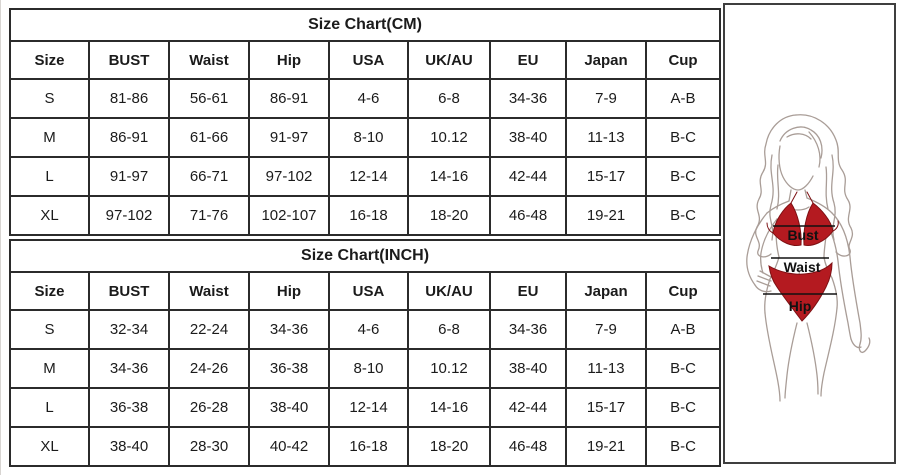 This screenshot has width=900, height=475. Describe the element at coordinates (449, 329) in the screenshot. I see `table-cell: 6-8` at that location.